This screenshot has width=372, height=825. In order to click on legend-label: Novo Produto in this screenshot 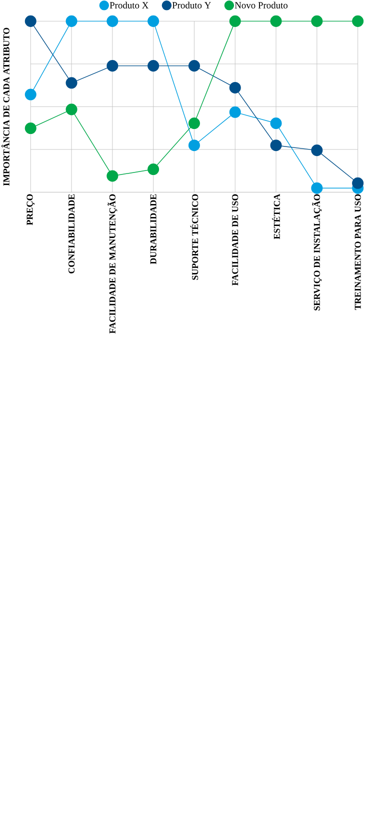, I will do `click(261, 5)`.